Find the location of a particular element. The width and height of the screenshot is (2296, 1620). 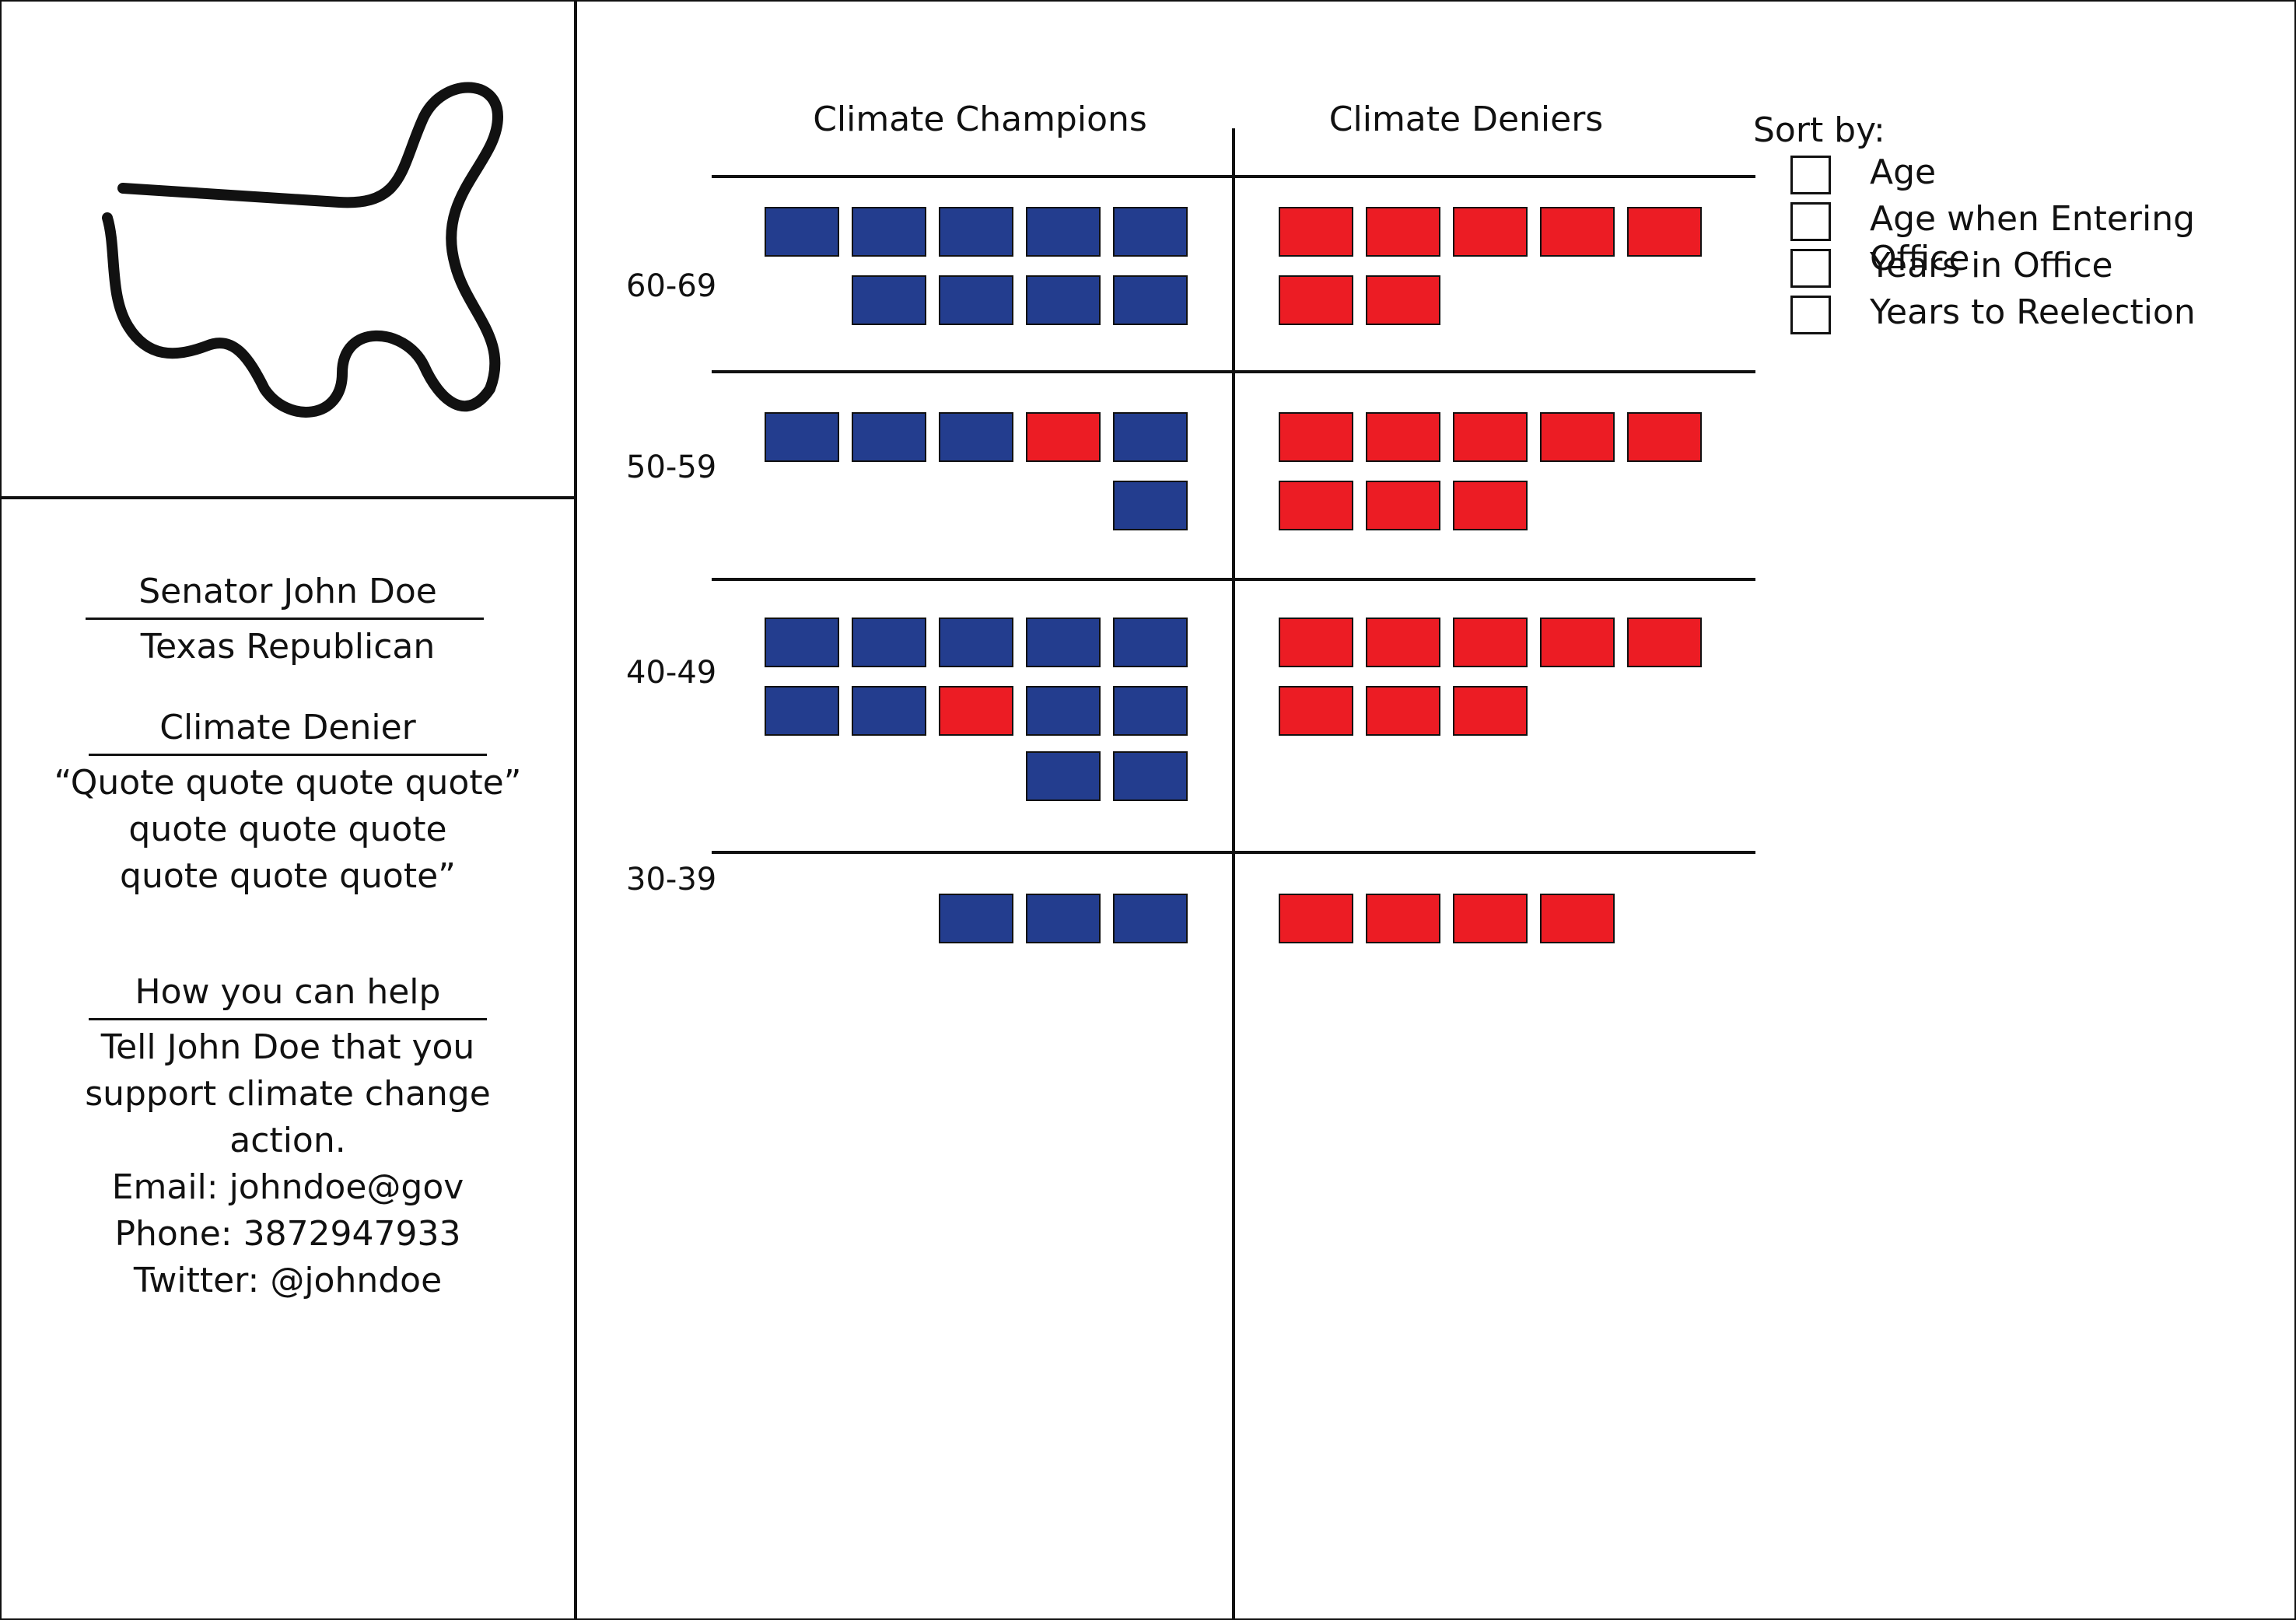

help-phone: Phone: 3872947933 is located at coordinates (287, 1234).